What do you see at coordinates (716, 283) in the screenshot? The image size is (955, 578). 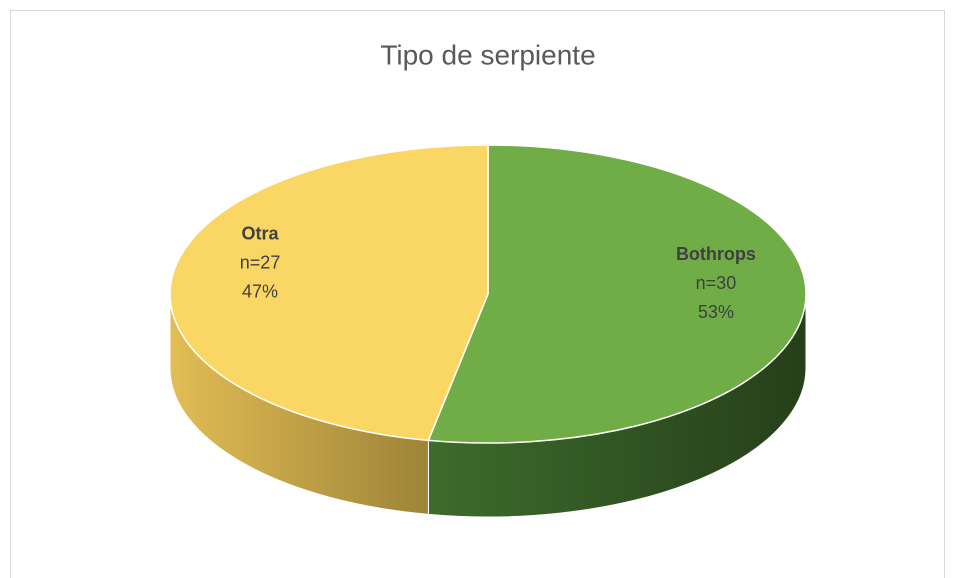 I see `slice-count: n=30` at bounding box center [716, 283].